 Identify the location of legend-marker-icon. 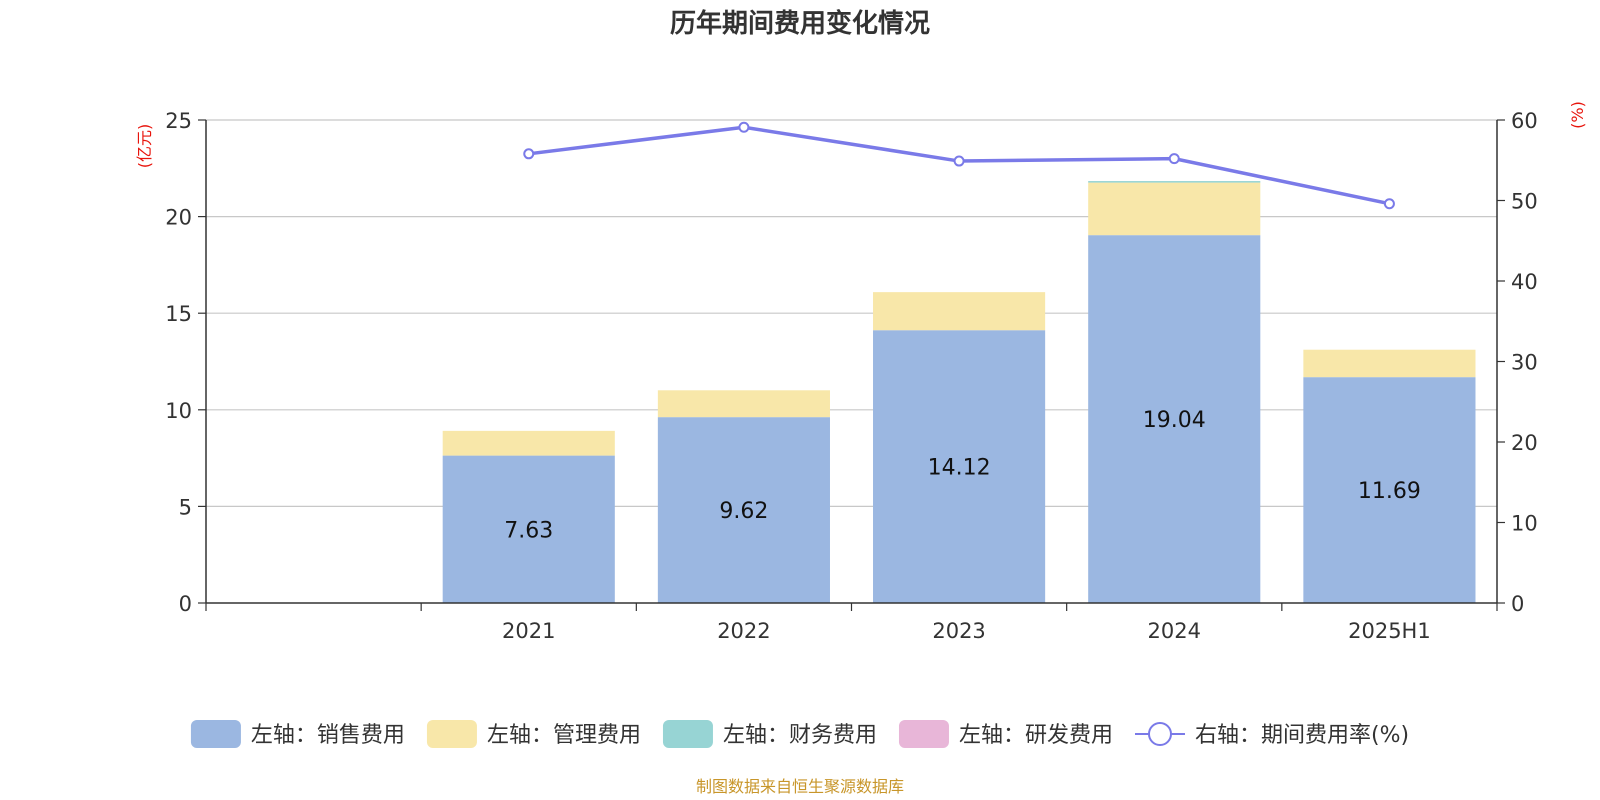
(1159, 734).